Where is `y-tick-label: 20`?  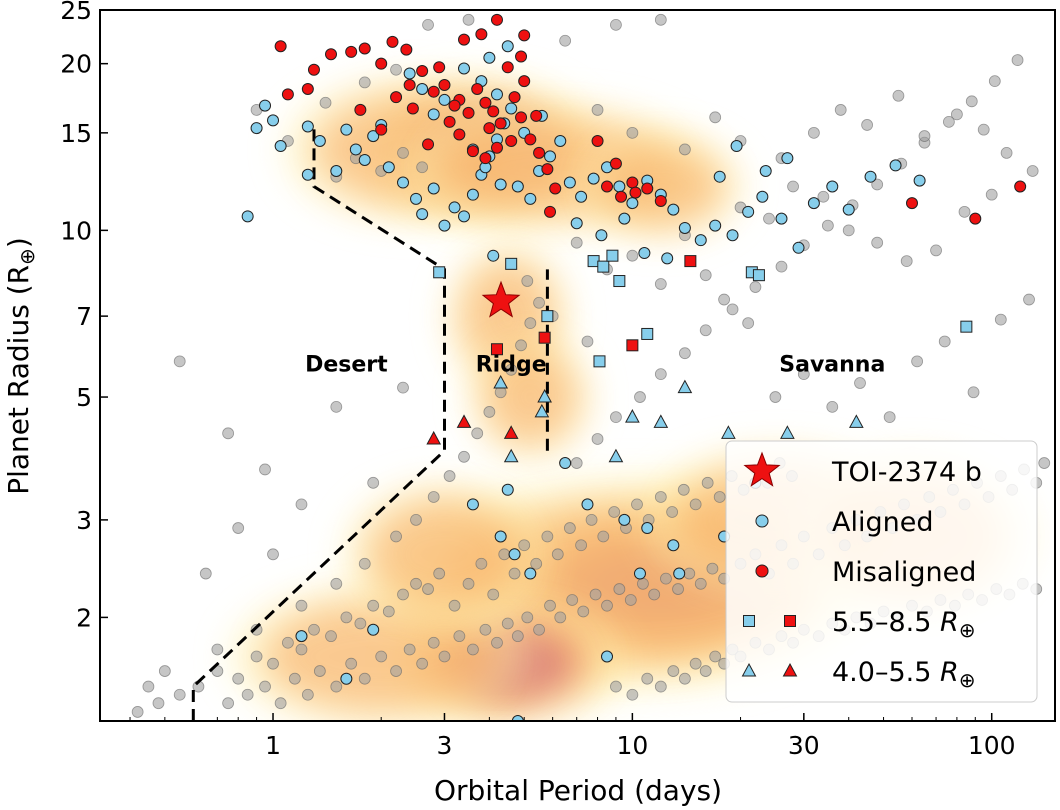
y-tick-label: 20 is located at coordinates (76, 64).